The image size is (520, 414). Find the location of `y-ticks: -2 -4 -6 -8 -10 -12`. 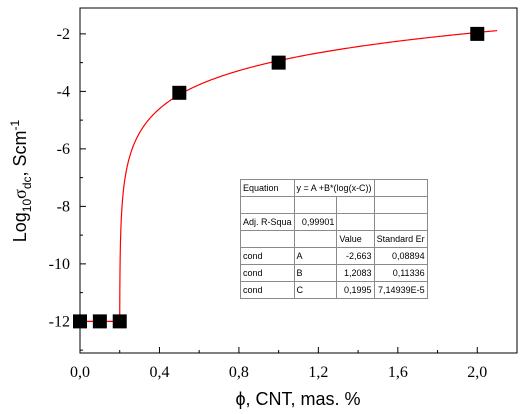

y-ticks: -2 -4 -6 -8 -10 -12 is located at coordinates (67, 188).